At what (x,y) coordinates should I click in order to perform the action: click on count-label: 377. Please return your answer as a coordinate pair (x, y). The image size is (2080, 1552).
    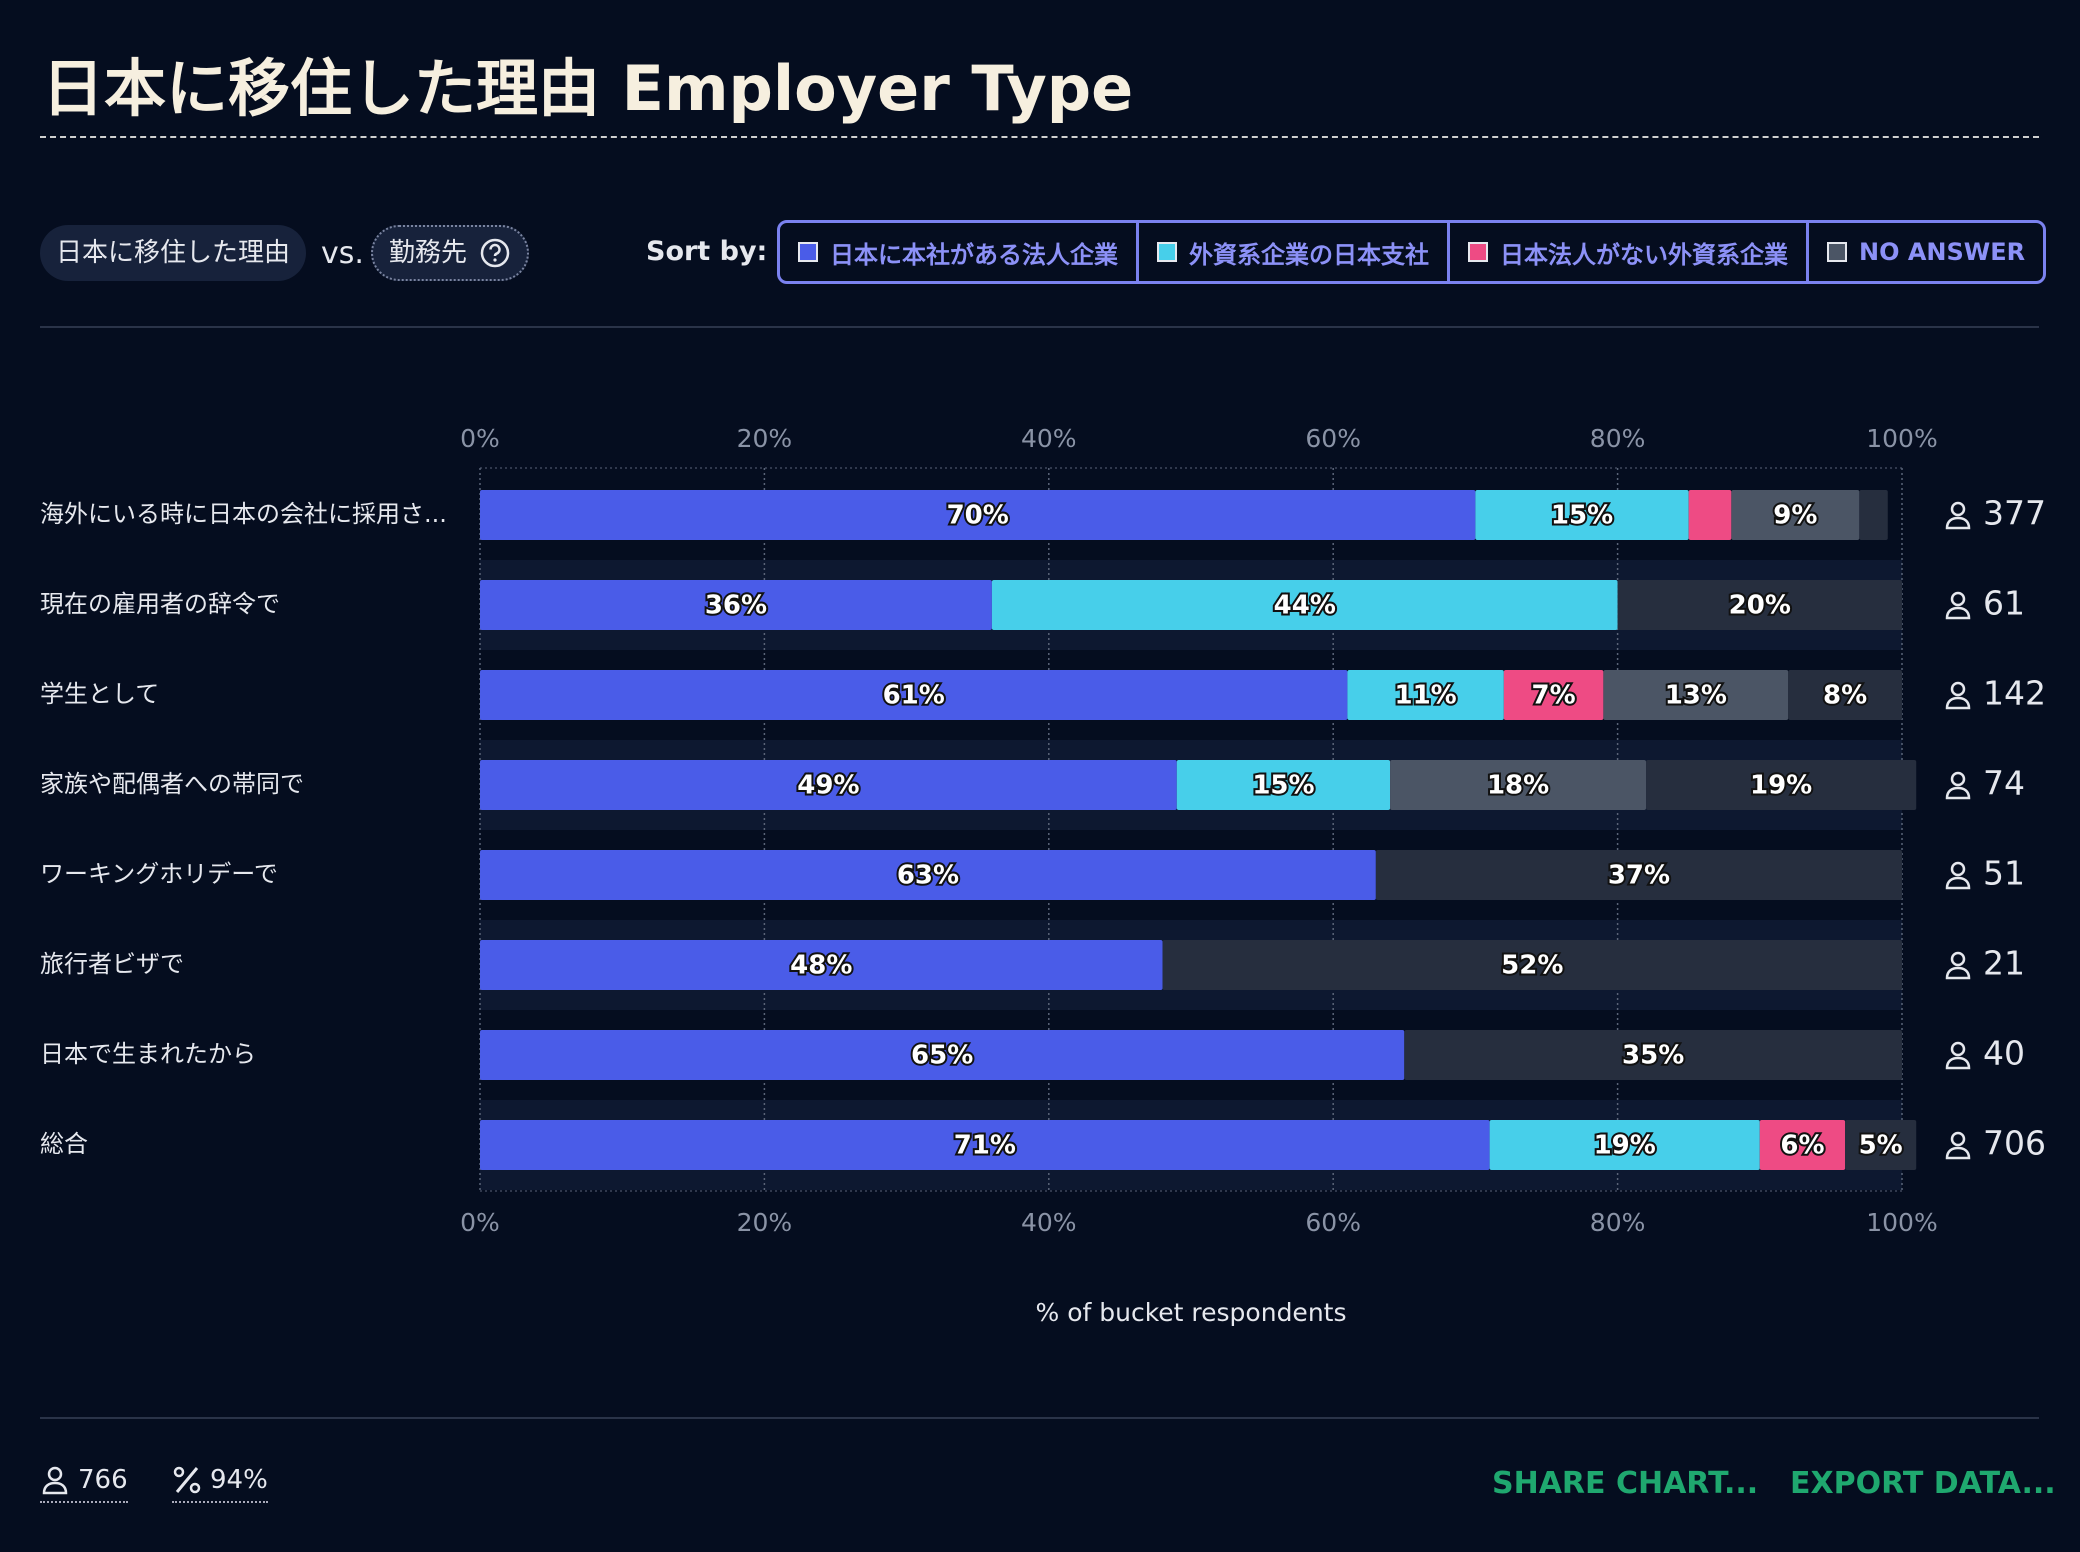
    Looking at the image, I should click on (2014, 513).